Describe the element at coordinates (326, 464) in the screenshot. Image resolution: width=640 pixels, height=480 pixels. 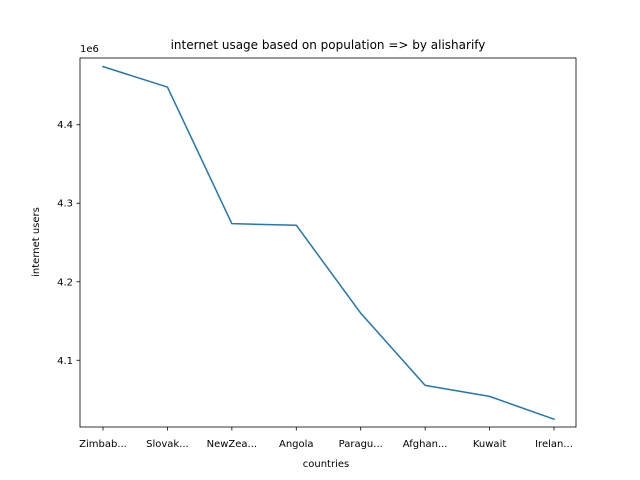
I see `x-axis-label: countries` at that location.